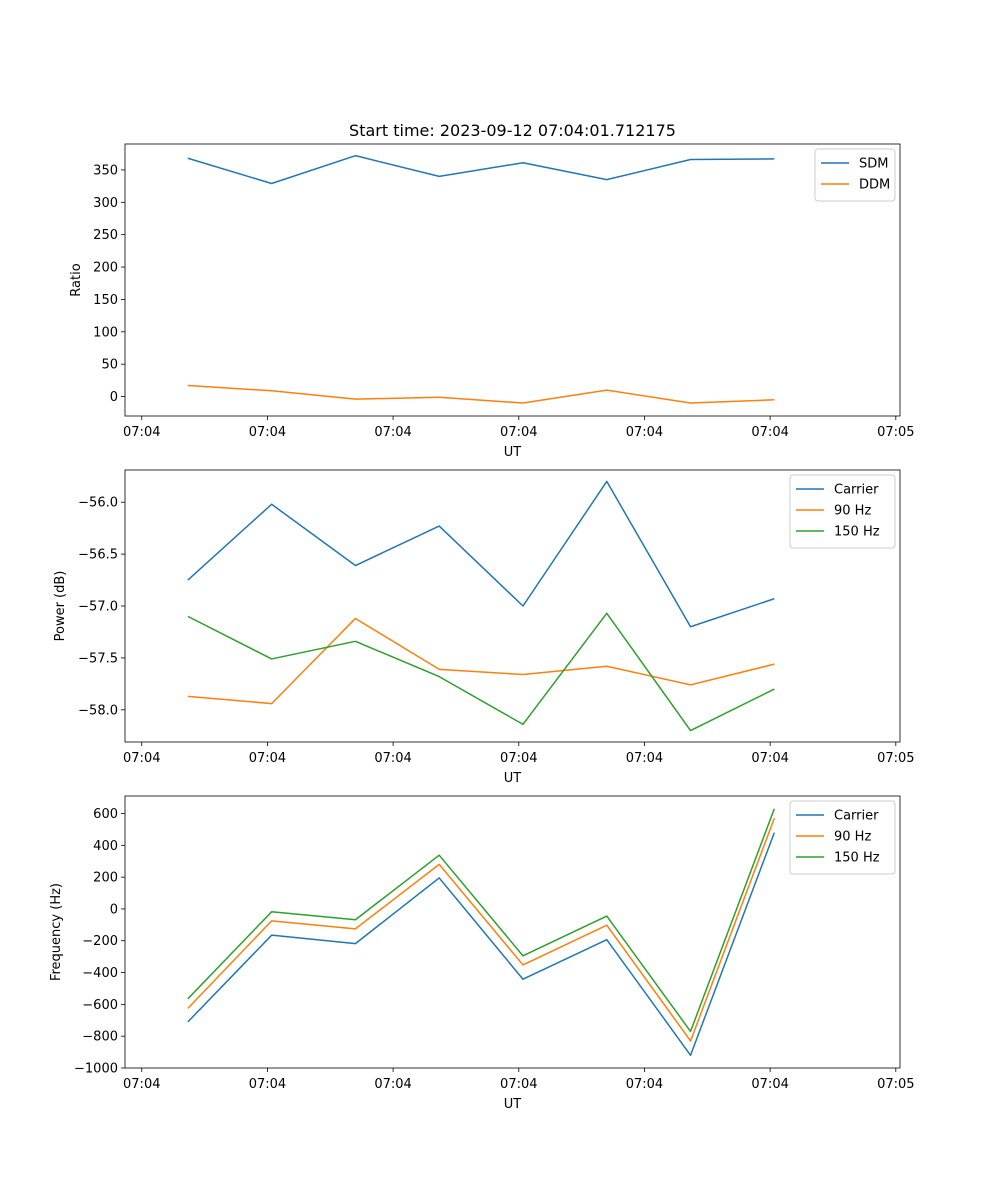 Image resolution: width=1000 pixels, height=1200 pixels. I want to click on frequency-y-tick-label: 200, so click(105, 878).